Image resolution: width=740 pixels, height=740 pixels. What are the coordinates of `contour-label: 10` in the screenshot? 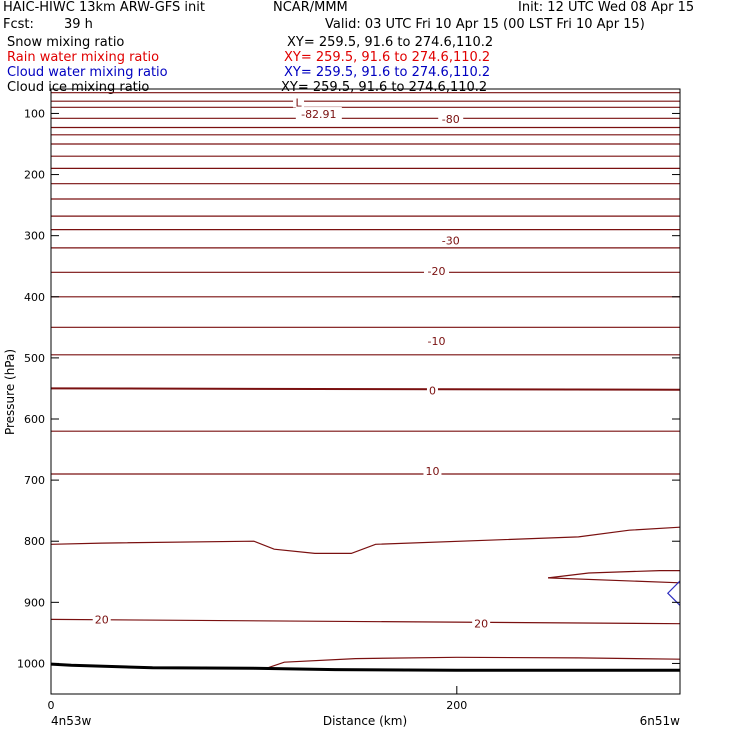 It's located at (432, 471).